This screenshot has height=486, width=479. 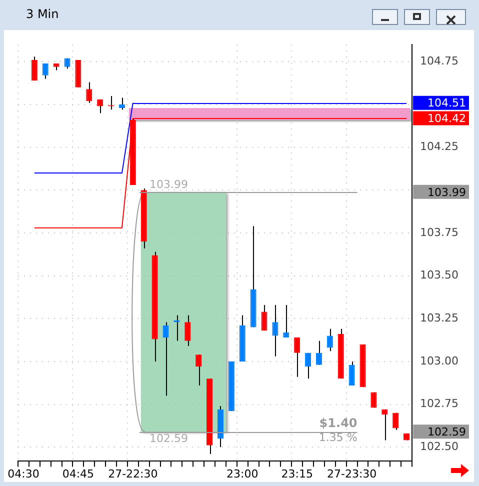 I want to click on x-tick-label: 23:15, so click(x=297, y=473).